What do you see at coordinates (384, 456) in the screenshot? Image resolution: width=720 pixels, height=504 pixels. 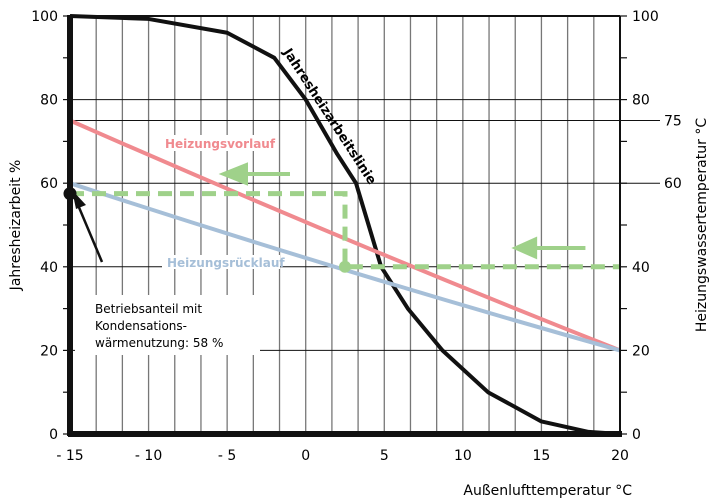 I see `x-tick-label: 5` at bounding box center [384, 456].